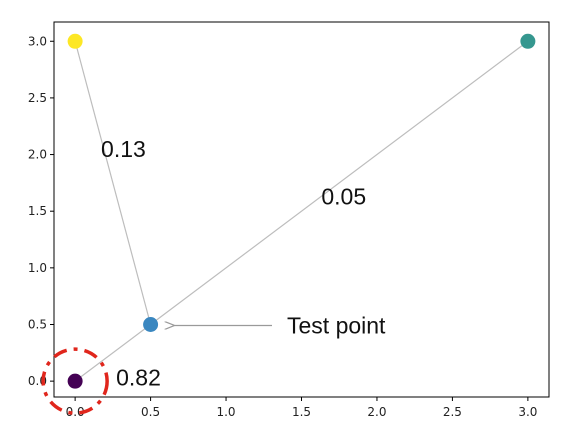  Describe the element at coordinates (123, 149) in the screenshot. I see `edge-label: 0.13` at that location.